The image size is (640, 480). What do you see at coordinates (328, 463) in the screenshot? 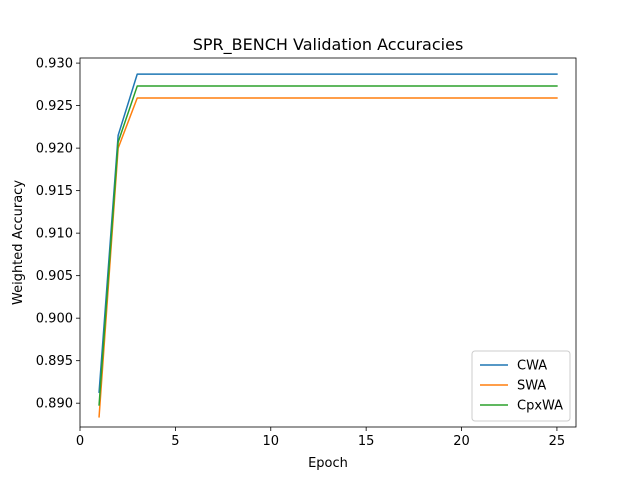
I see `x-axis-label: Epoch` at bounding box center [328, 463].